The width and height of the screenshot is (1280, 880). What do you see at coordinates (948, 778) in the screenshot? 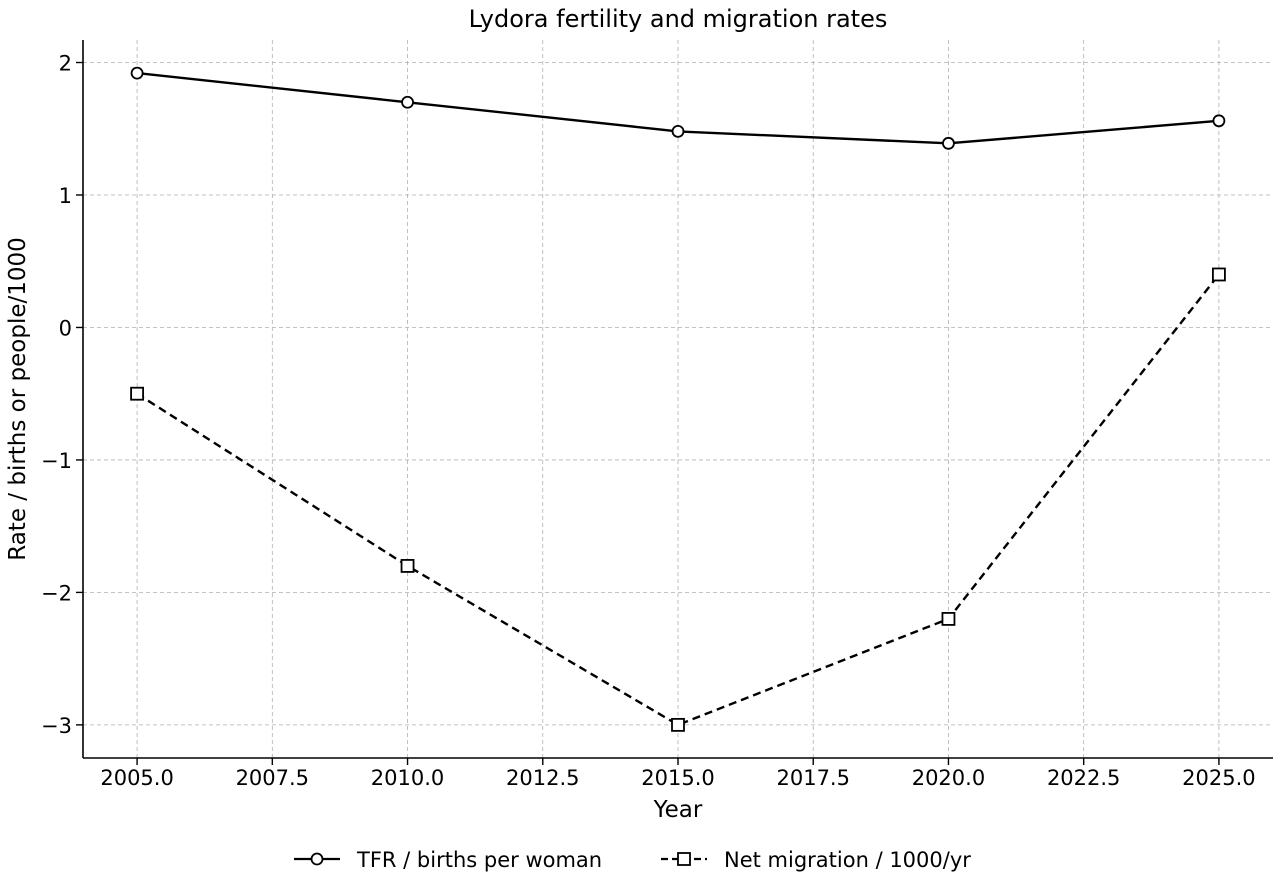
I see `x-tick-label: 2020.0` at bounding box center [948, 778].